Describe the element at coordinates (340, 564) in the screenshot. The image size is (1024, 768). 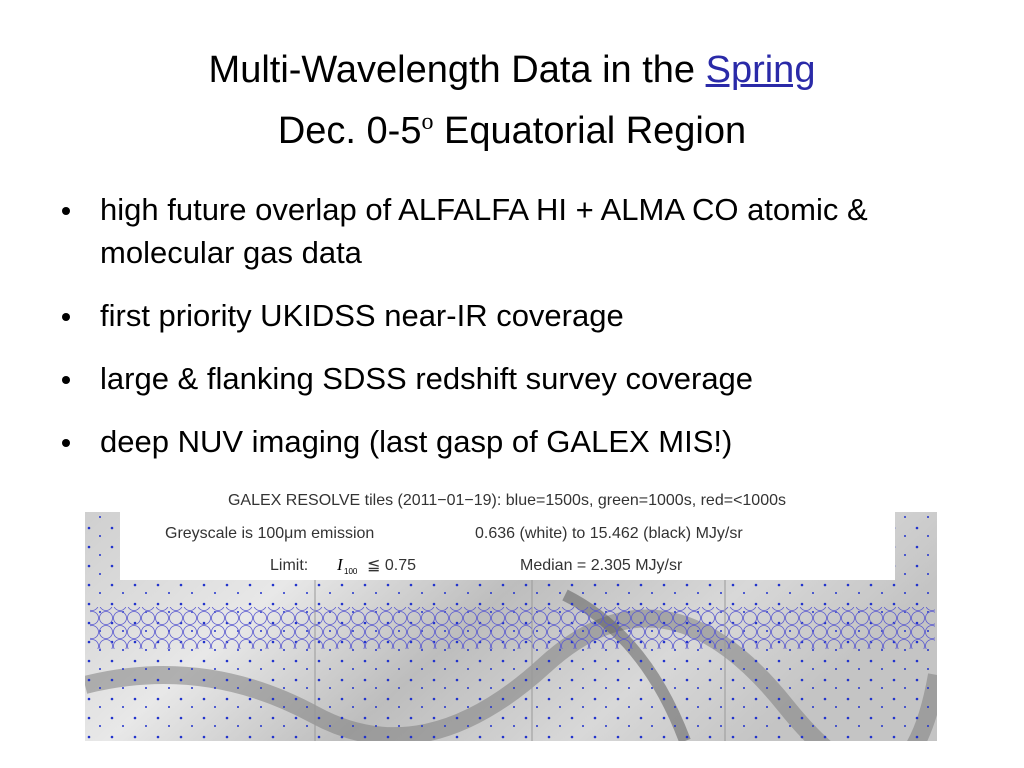
I see `caption-symbol: I` at that location.